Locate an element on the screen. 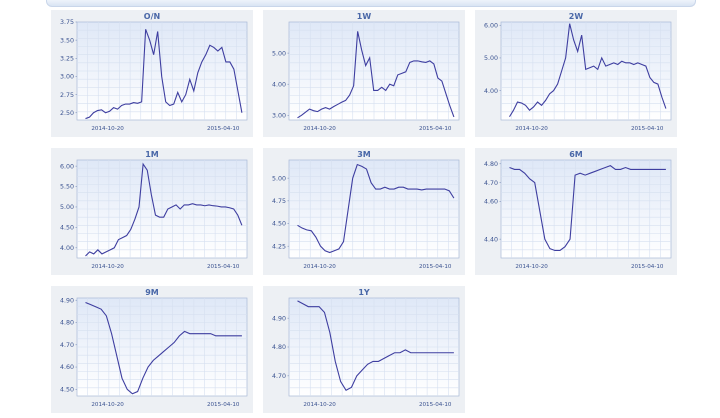  chart-title: 9M is located at coordinates (152, 292).